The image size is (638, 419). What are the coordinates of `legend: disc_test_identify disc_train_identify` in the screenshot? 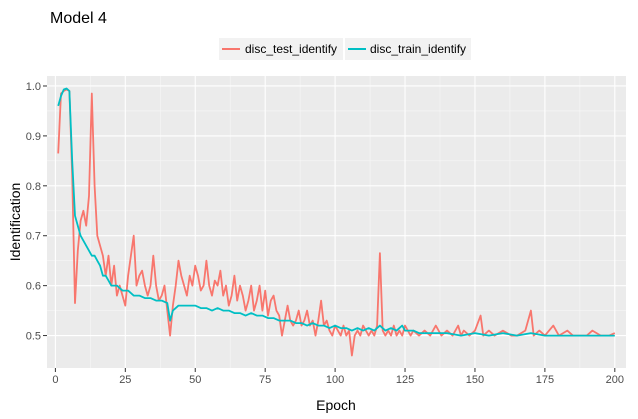 It's located at (345, 49).